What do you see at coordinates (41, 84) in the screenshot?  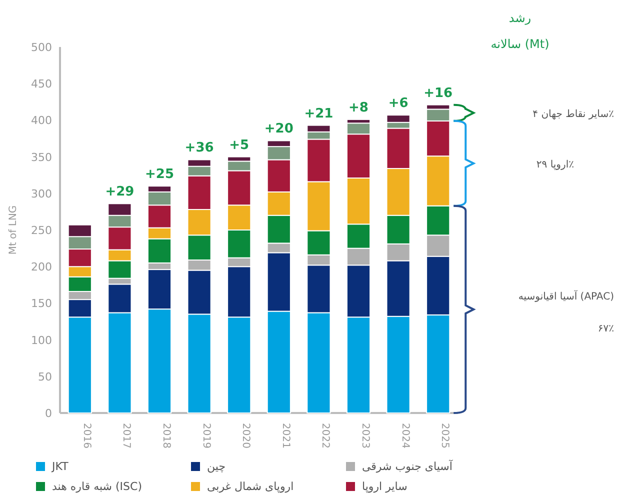 I see `y-tick-label: 450` at bounding box center [41, 84].